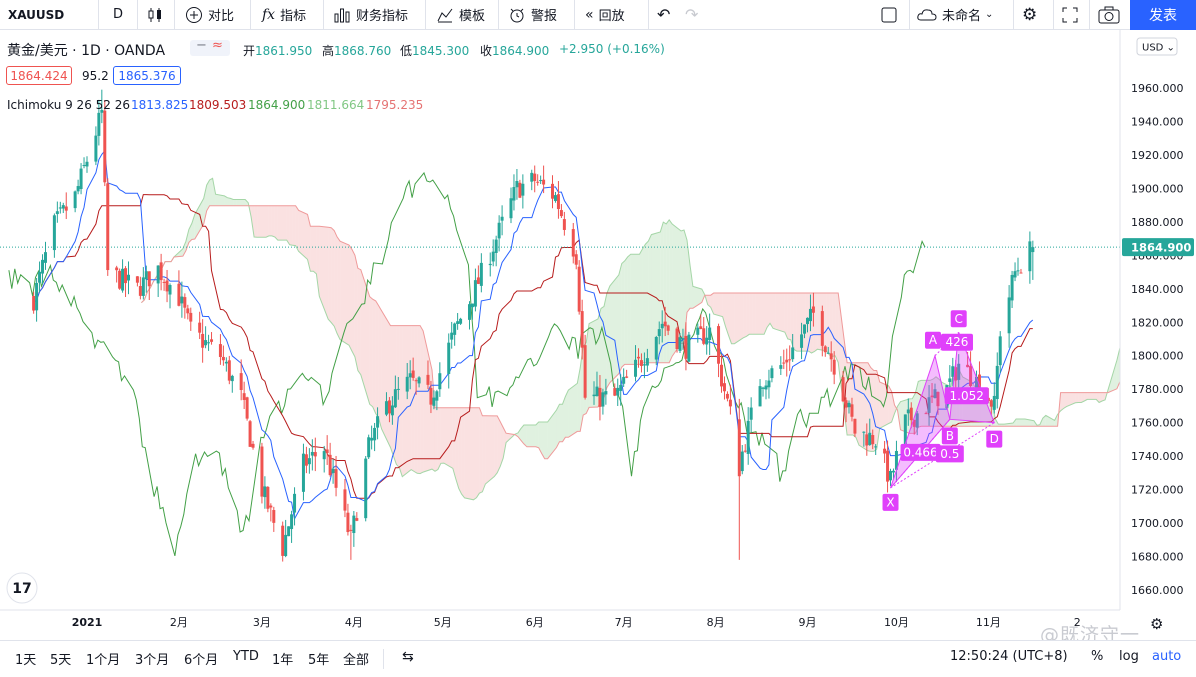  I want to click on price-tick-label: 1820.000, so click(1157, 322).